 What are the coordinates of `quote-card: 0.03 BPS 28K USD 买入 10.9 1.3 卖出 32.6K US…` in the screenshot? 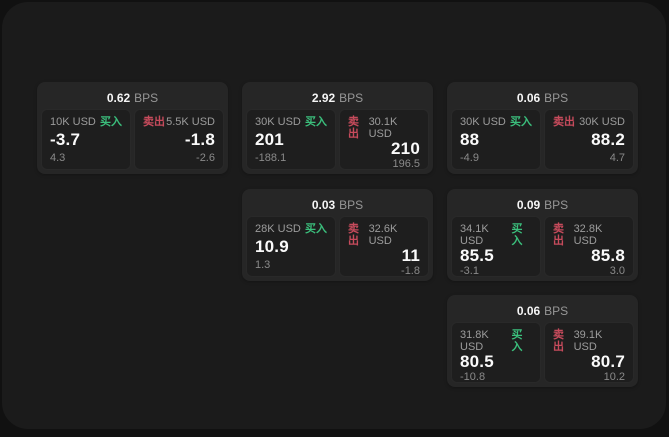 It's located at (337, 235).